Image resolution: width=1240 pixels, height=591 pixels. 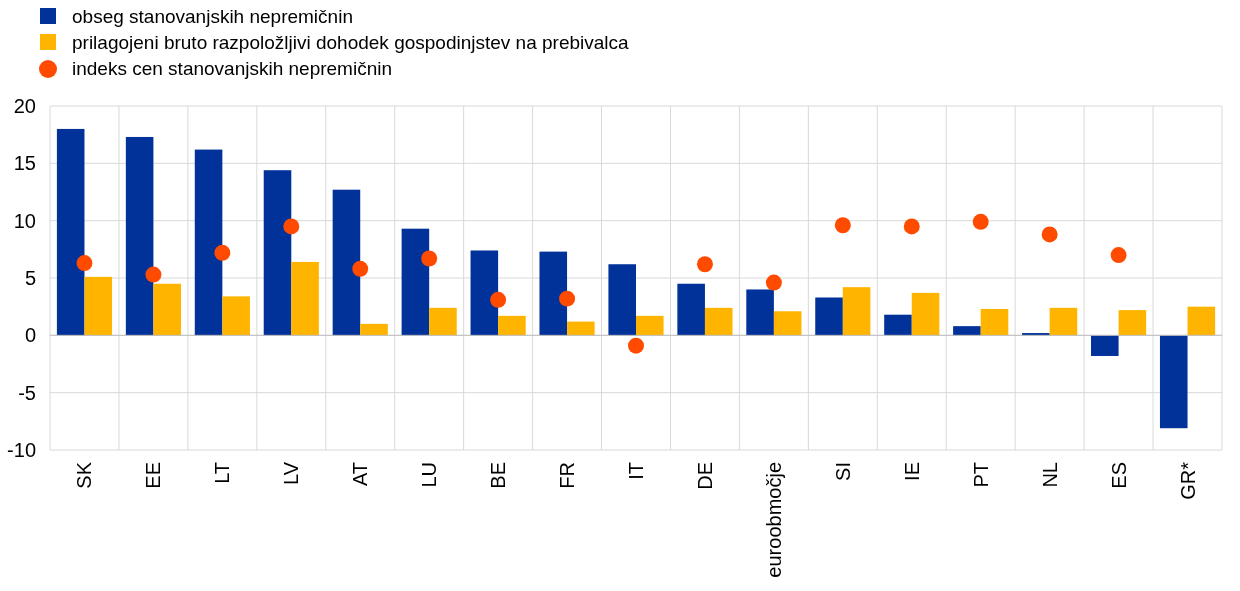 I want to click on legend-label: indeks cen stanovanjskih nepremičnin, so click(x=232, y=68).